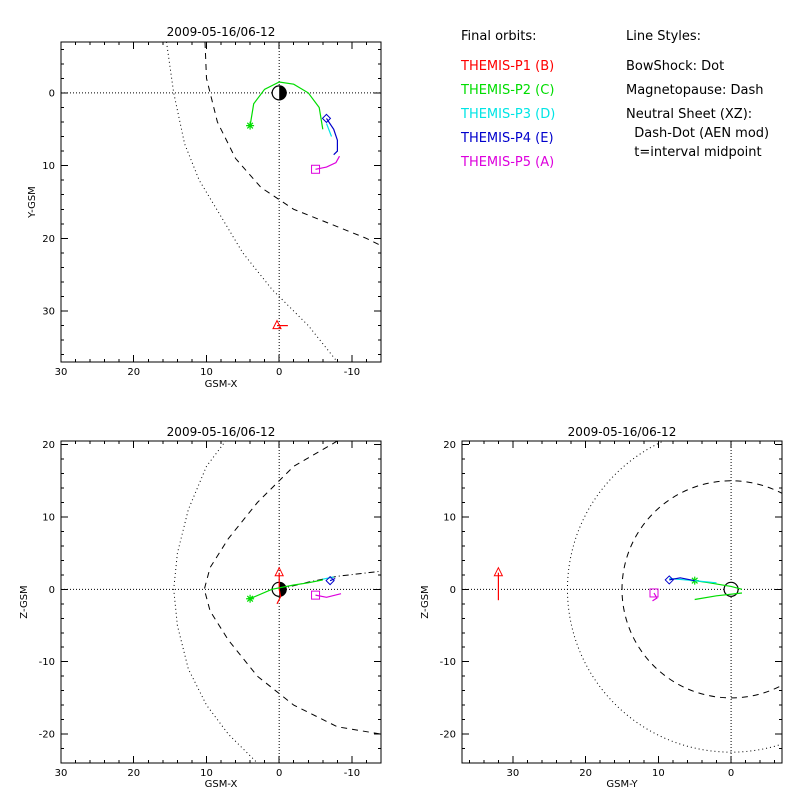 The width and height of the screenshot is (800, 800). What do you see at coordinates (507, 114) in the screenshot?
I see `legend-orbit-p3: THEMIS-P3 (D)` at bounding box center [507, 114].